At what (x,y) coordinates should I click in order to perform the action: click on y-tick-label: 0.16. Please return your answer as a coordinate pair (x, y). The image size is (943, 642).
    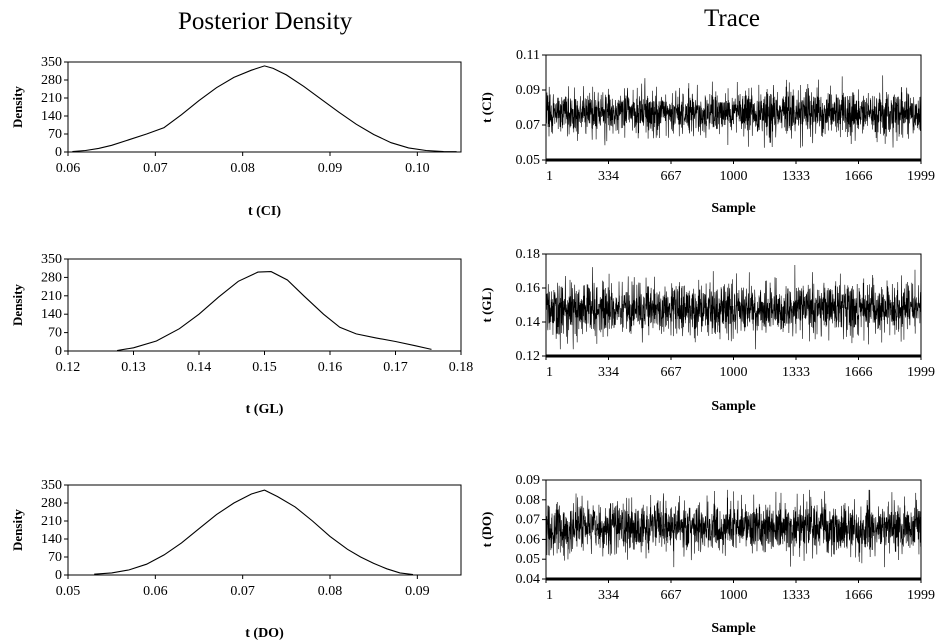
    Looking at the image, I should click on (528, 288).